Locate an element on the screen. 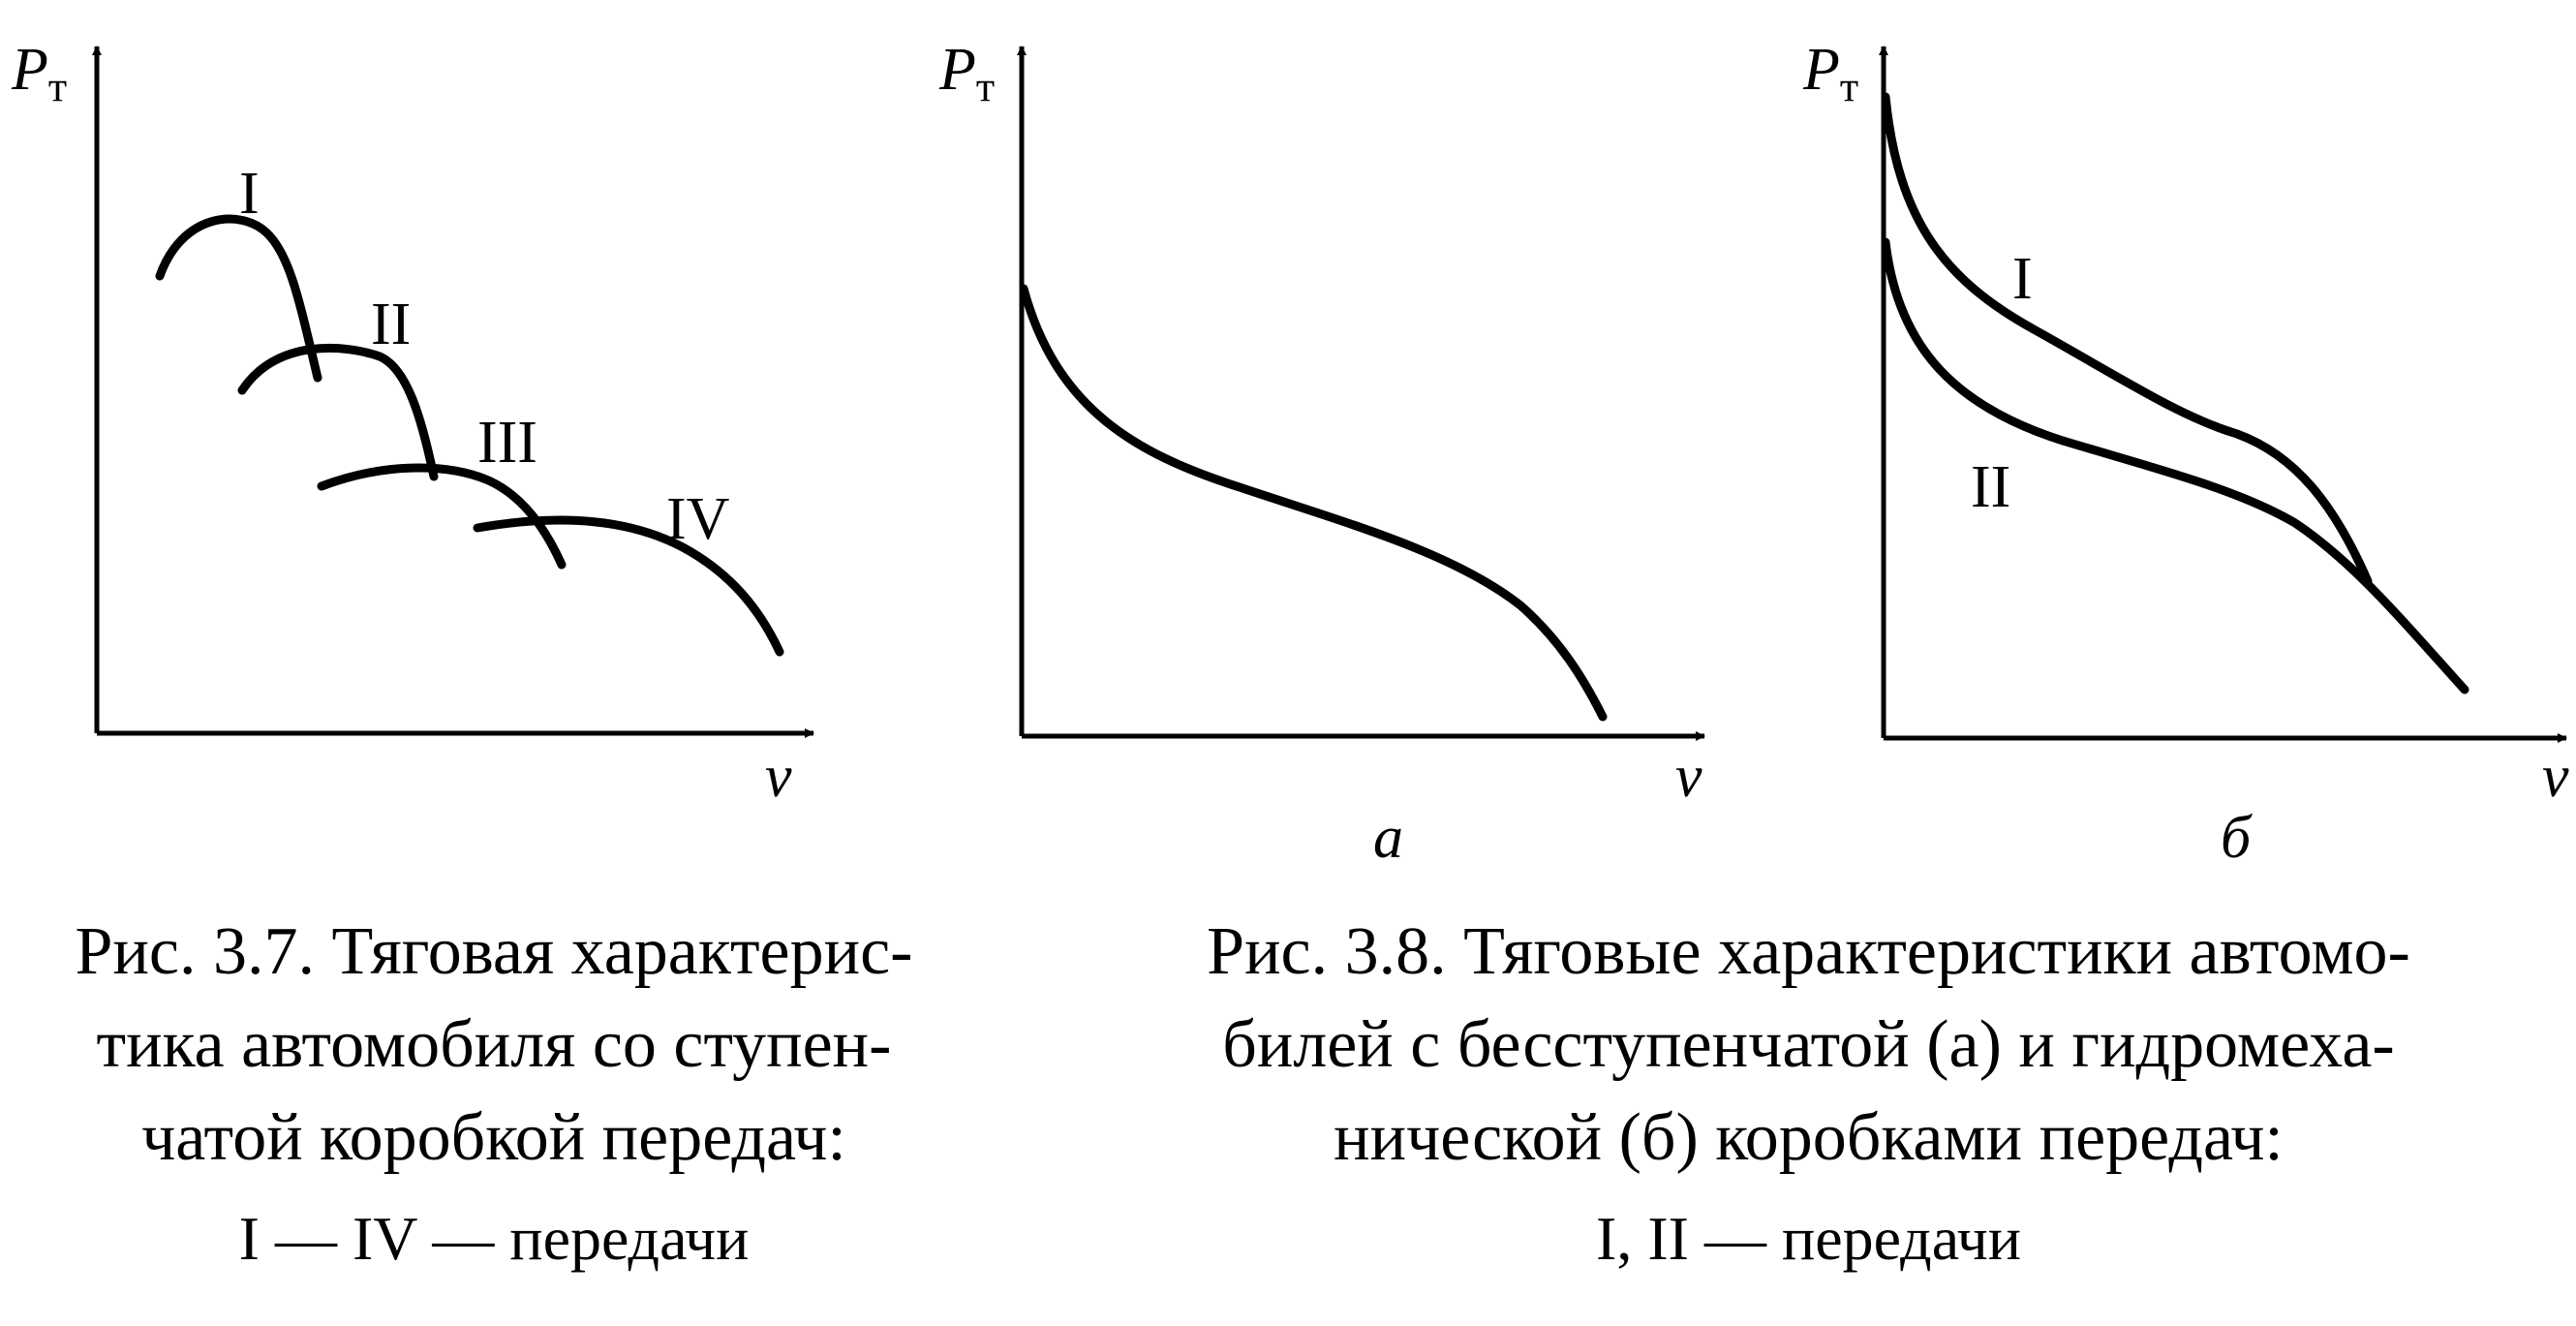 The height and width of the screenshot is (1326, 2576). fig38b-y-axis-label: Pт is located at coordinates (1830, 74).